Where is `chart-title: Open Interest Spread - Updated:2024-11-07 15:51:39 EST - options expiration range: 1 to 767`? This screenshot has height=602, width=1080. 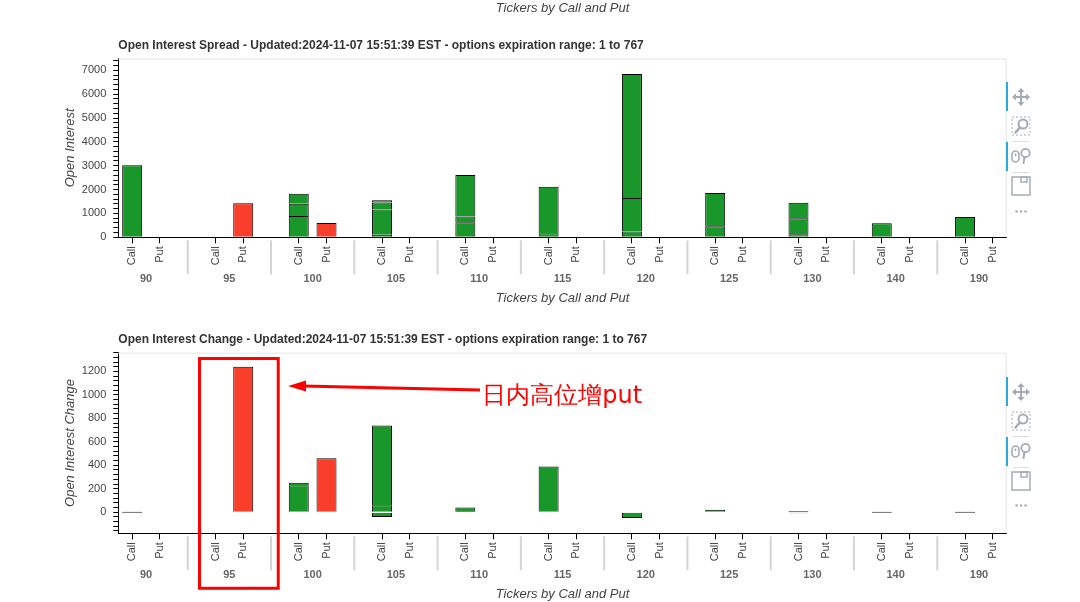
chart-title: Open Interest Spread - Updated:2024-11-07 15:51:39 EST - options expiration range: 1 to 767 is located at coordinates (381, 44).